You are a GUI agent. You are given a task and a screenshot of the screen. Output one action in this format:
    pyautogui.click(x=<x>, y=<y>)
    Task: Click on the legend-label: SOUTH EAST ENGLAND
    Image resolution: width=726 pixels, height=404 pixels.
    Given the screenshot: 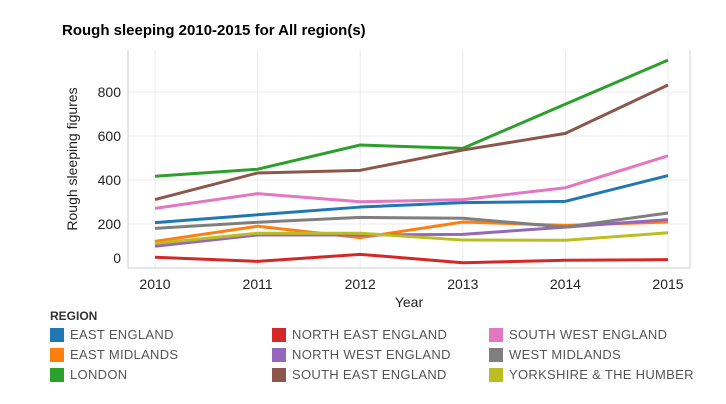 What is the action you would take?
    pyautogui.click(x=369, y=374)
    